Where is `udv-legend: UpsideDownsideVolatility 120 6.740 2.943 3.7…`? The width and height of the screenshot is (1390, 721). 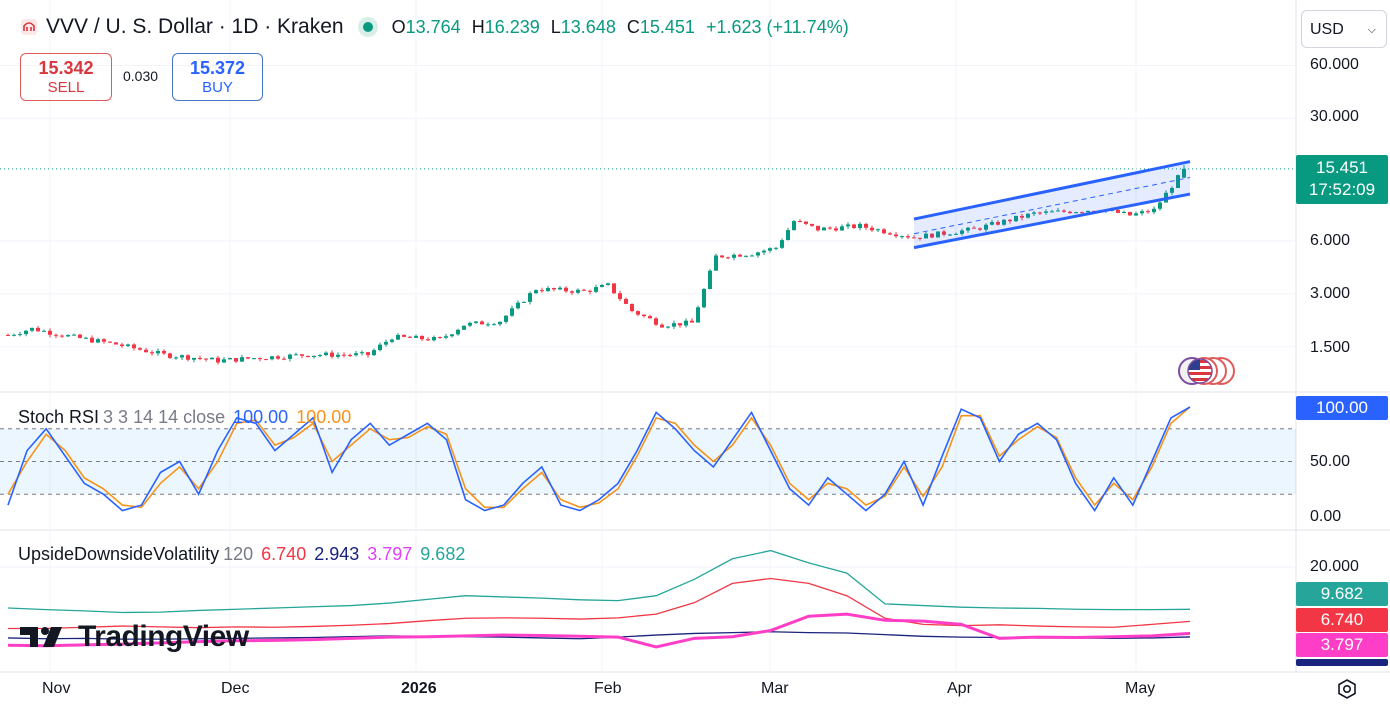
udv-legend: UpsideDownsideVolatility 120 6.740 2.943 3.7… is located at coordinates (245, 554).